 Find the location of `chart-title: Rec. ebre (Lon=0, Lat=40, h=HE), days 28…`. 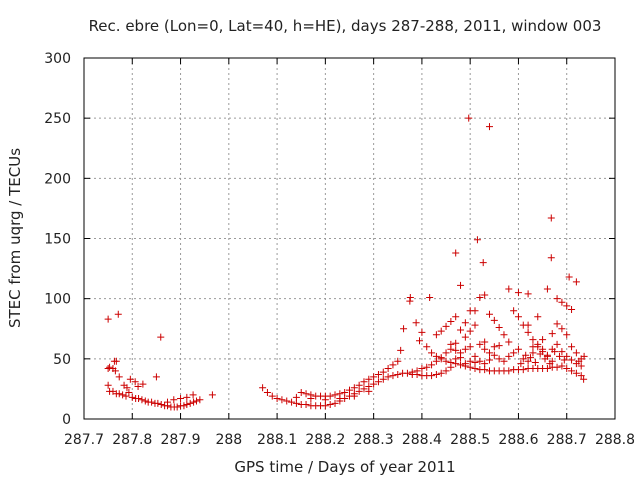

chart-title: Rec. ebre (Lon=0, Lat=40, h=HE), days 28… is located at coordinates (345, 26).